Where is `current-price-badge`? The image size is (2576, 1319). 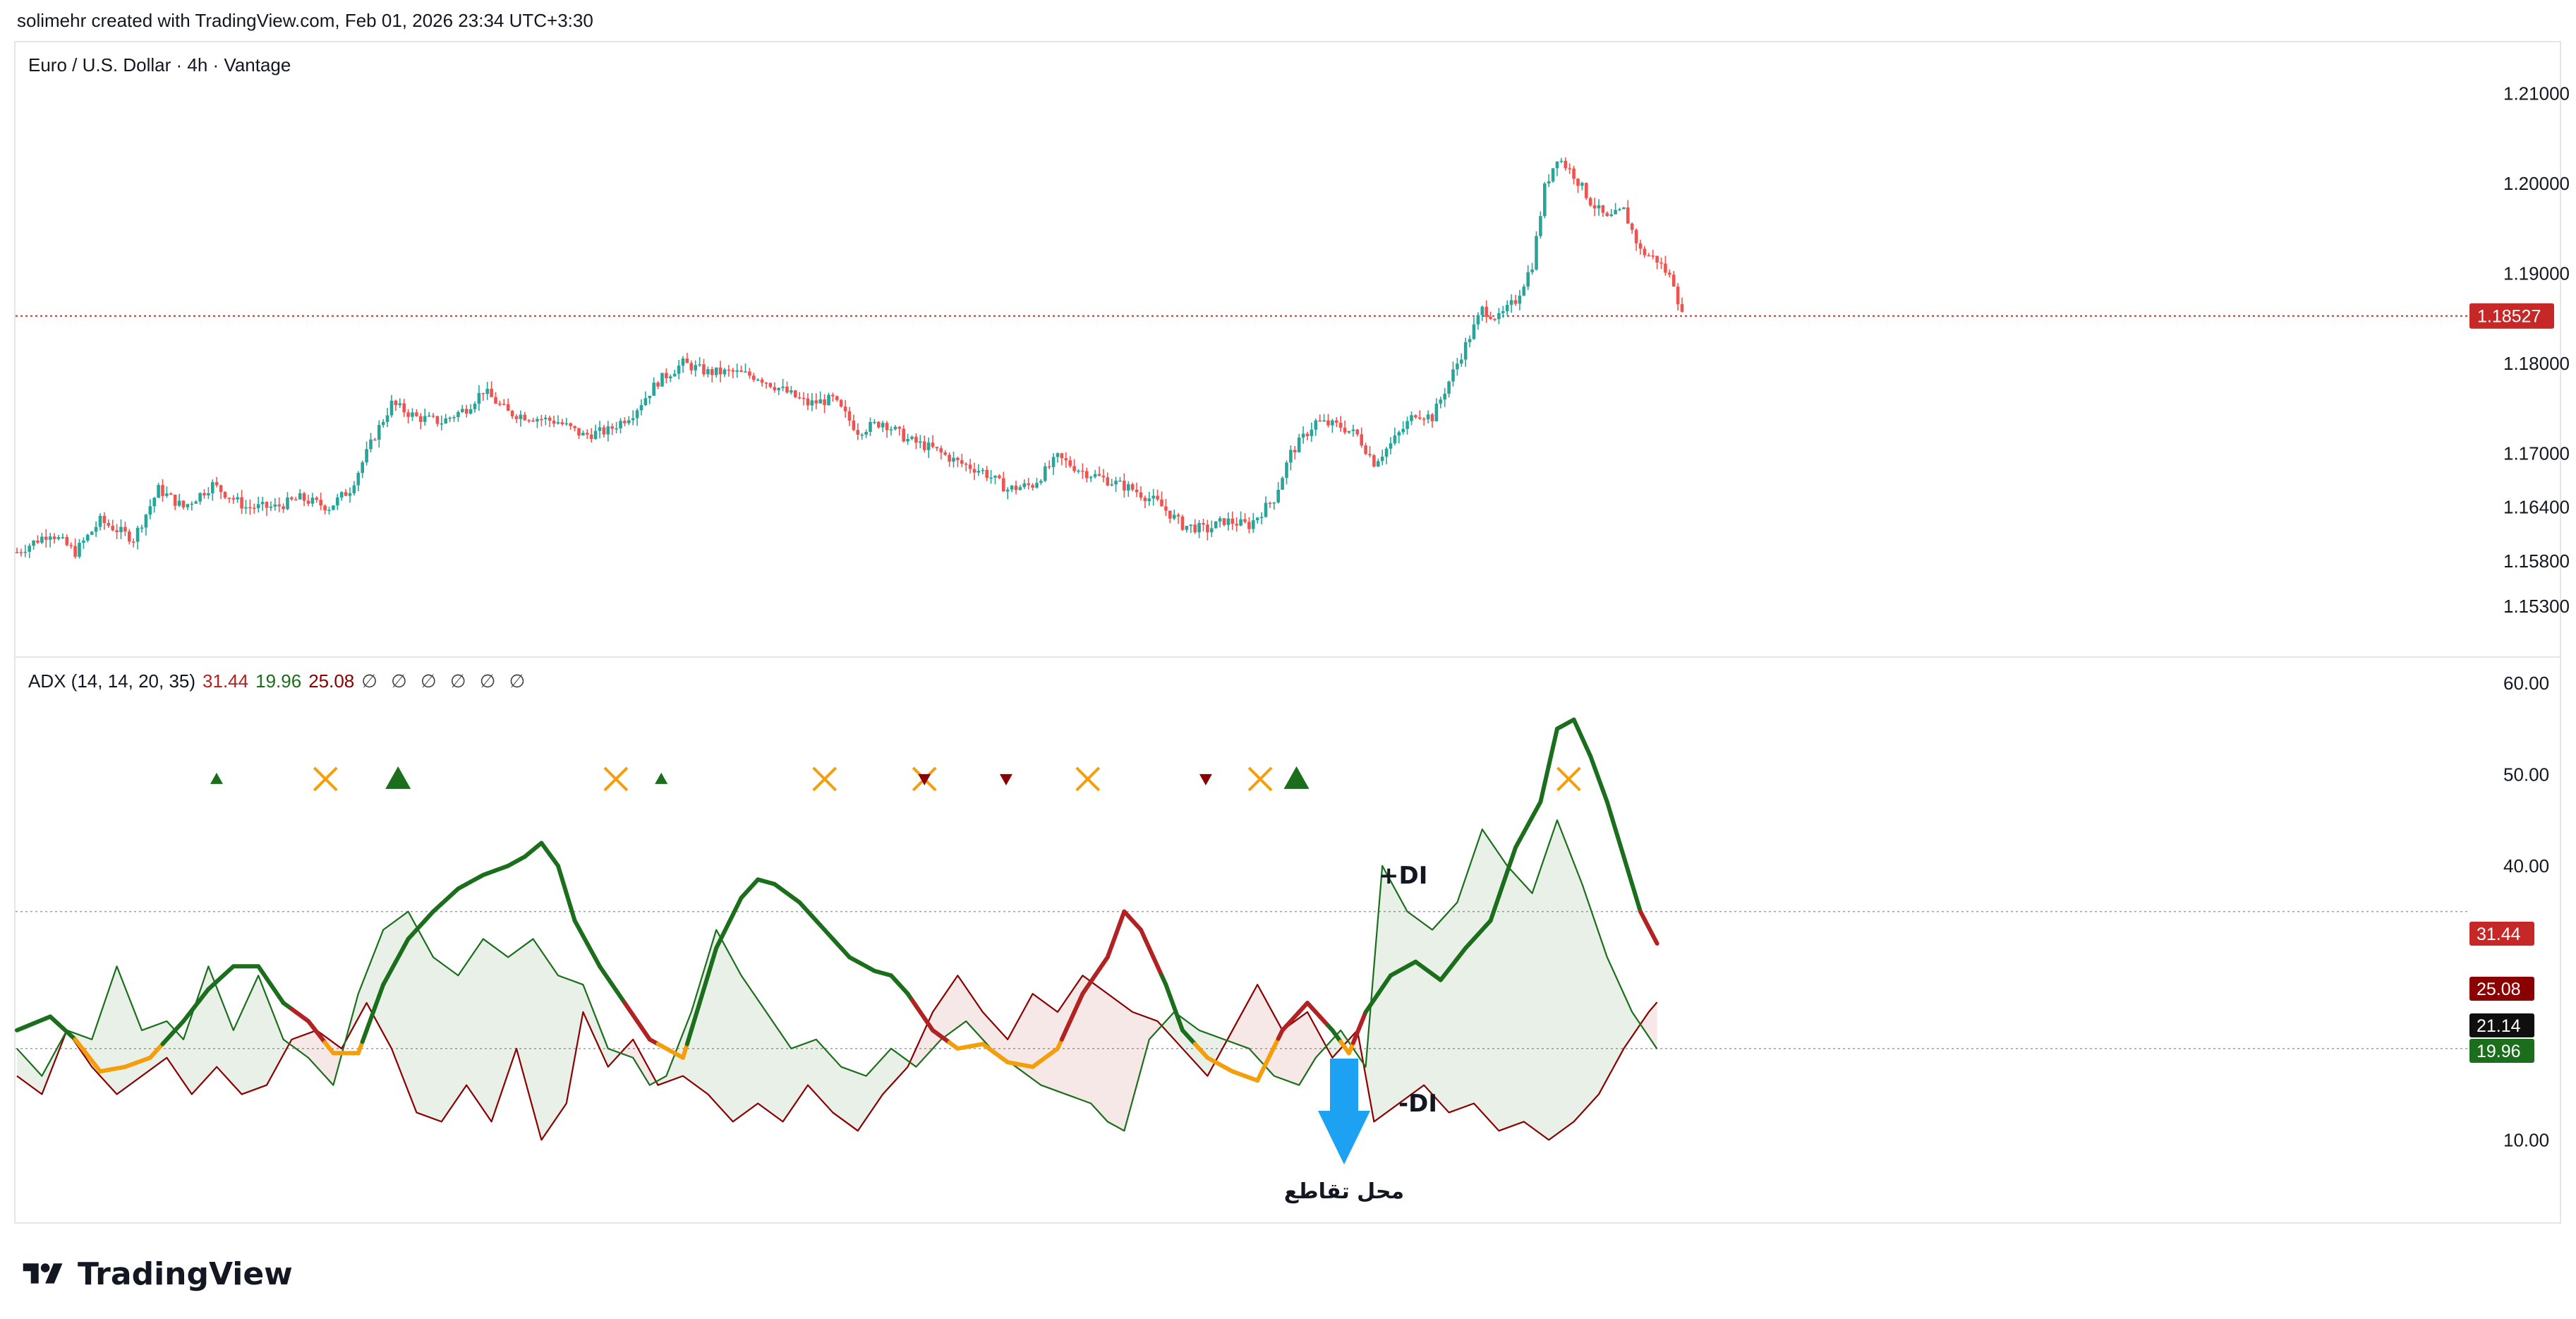
current-price-badge is located at coordinates (2512, 316).